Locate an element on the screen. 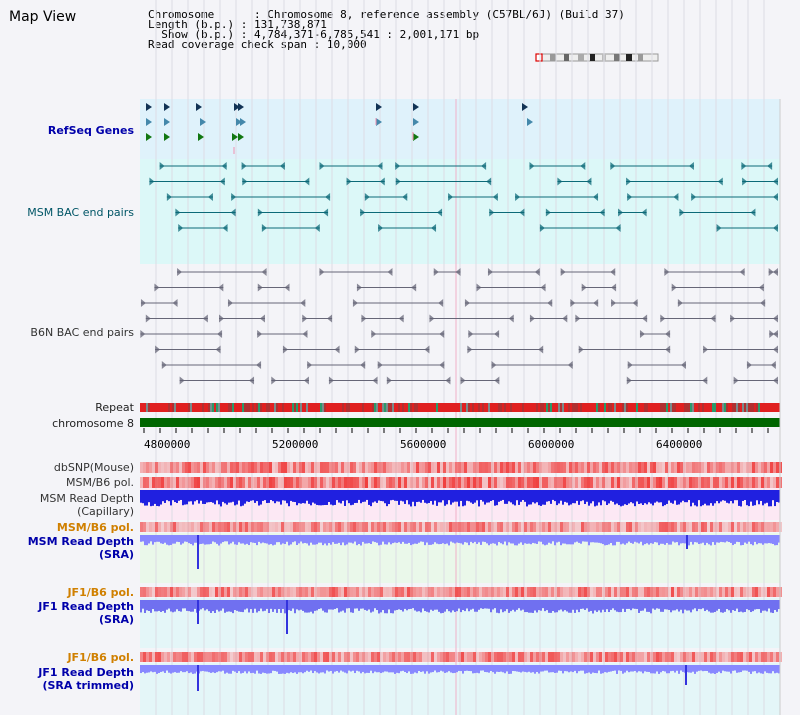 This screenshot has height=715, width=800. track-label-msm-b6-pol: MSM/B6 pol. is located at coordinates (100, 482).